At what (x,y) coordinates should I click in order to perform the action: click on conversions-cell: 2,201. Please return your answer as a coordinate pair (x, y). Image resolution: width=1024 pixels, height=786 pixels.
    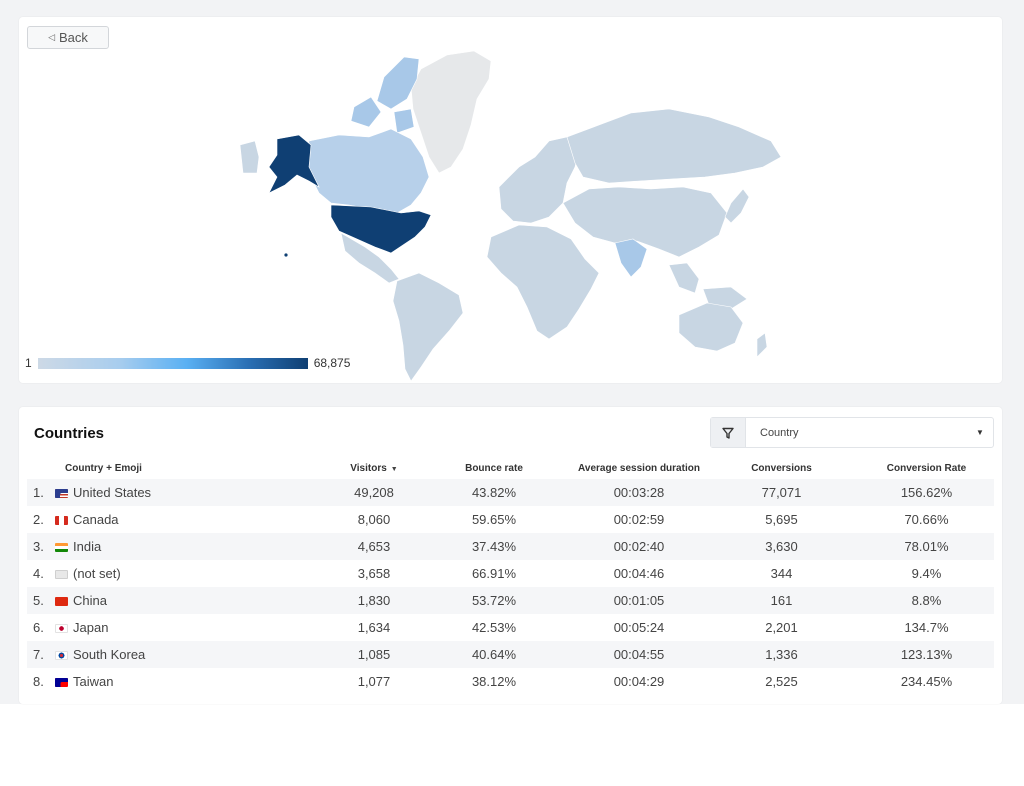
    Looking at the image, I should click on (781, 627).